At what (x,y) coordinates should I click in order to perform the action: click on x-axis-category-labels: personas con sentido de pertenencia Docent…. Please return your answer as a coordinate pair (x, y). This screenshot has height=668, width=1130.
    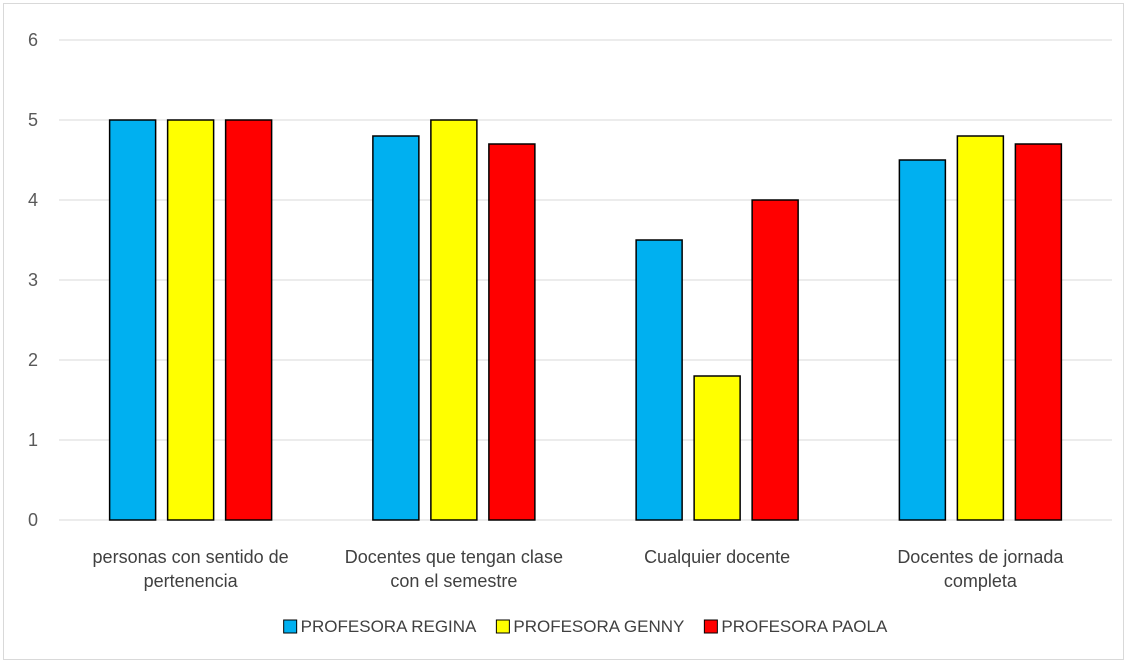
    Looking at the image, I should click on (579, 569).